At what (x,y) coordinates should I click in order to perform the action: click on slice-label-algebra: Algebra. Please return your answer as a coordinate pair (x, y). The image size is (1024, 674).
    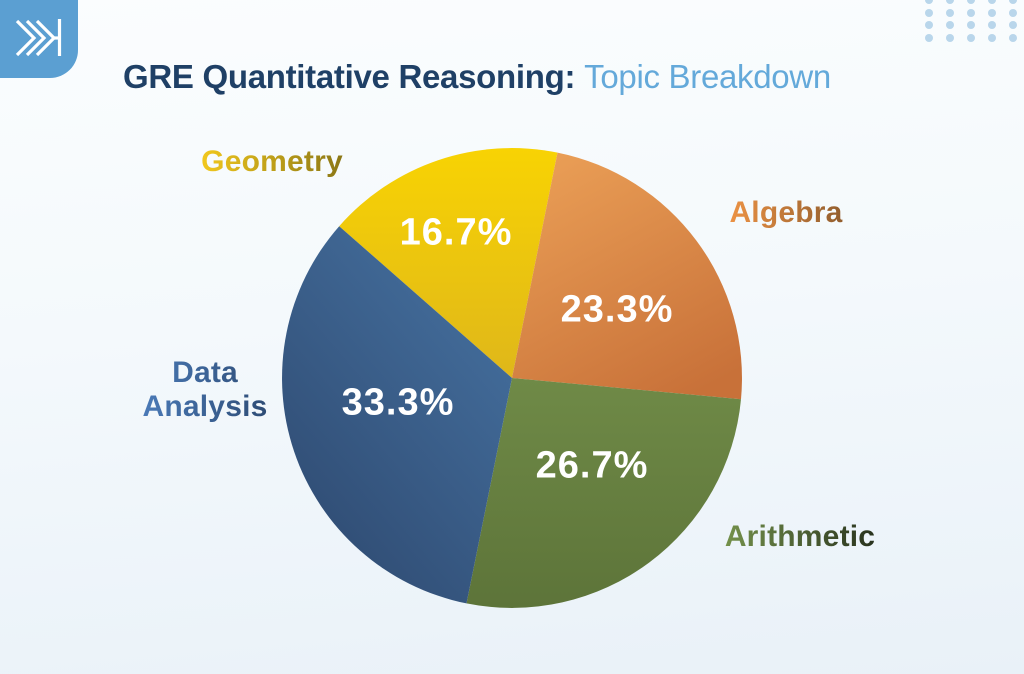
    Looking at the image, I should click on (786, 212).